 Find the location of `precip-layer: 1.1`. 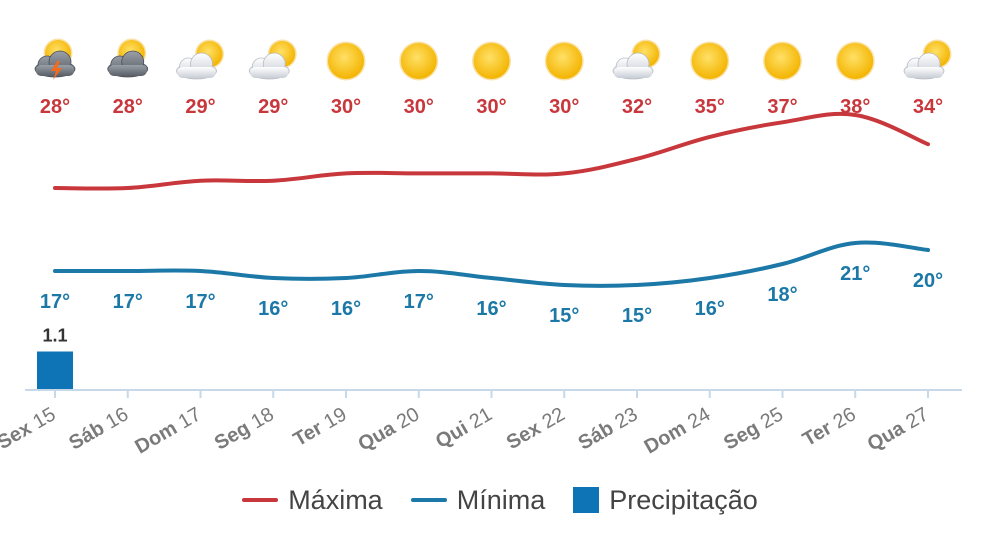

precip-layer: 1.1 is located at coordinates (55, 358).